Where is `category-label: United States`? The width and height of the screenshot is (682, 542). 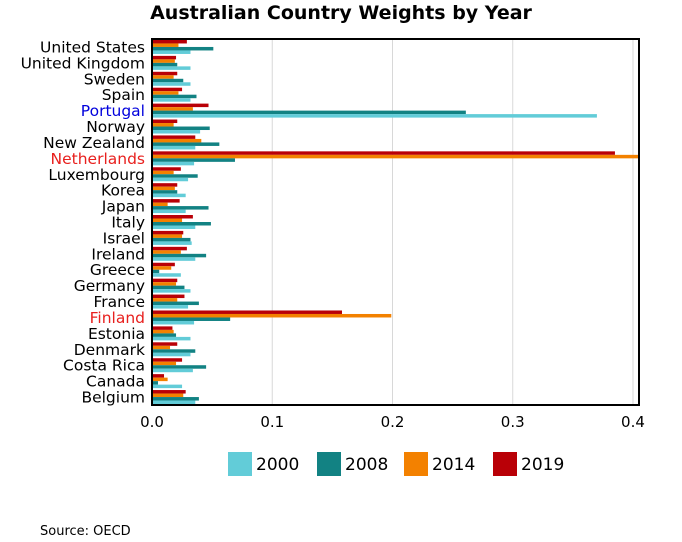 category-label: United States is located at coordinates (92, 47).